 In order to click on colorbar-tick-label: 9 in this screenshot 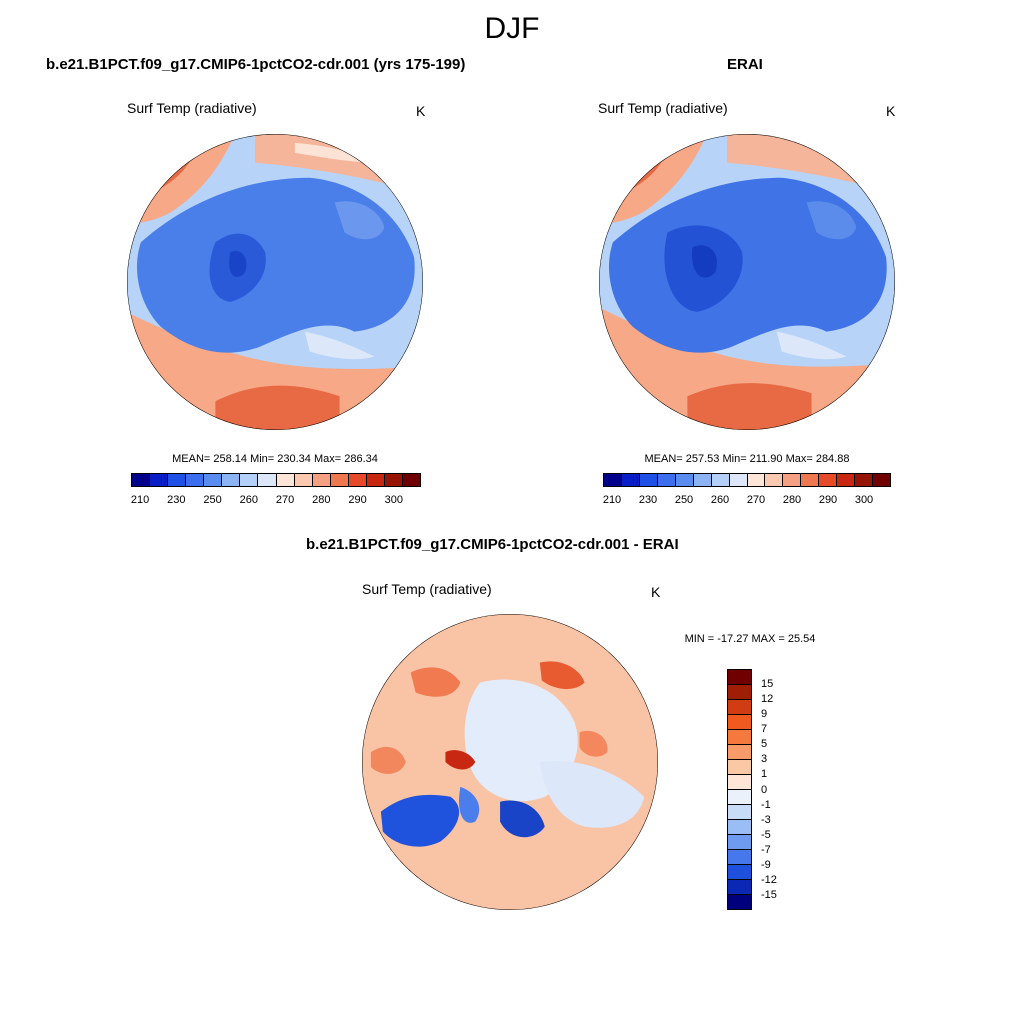, I will do `click(764, 714)`.